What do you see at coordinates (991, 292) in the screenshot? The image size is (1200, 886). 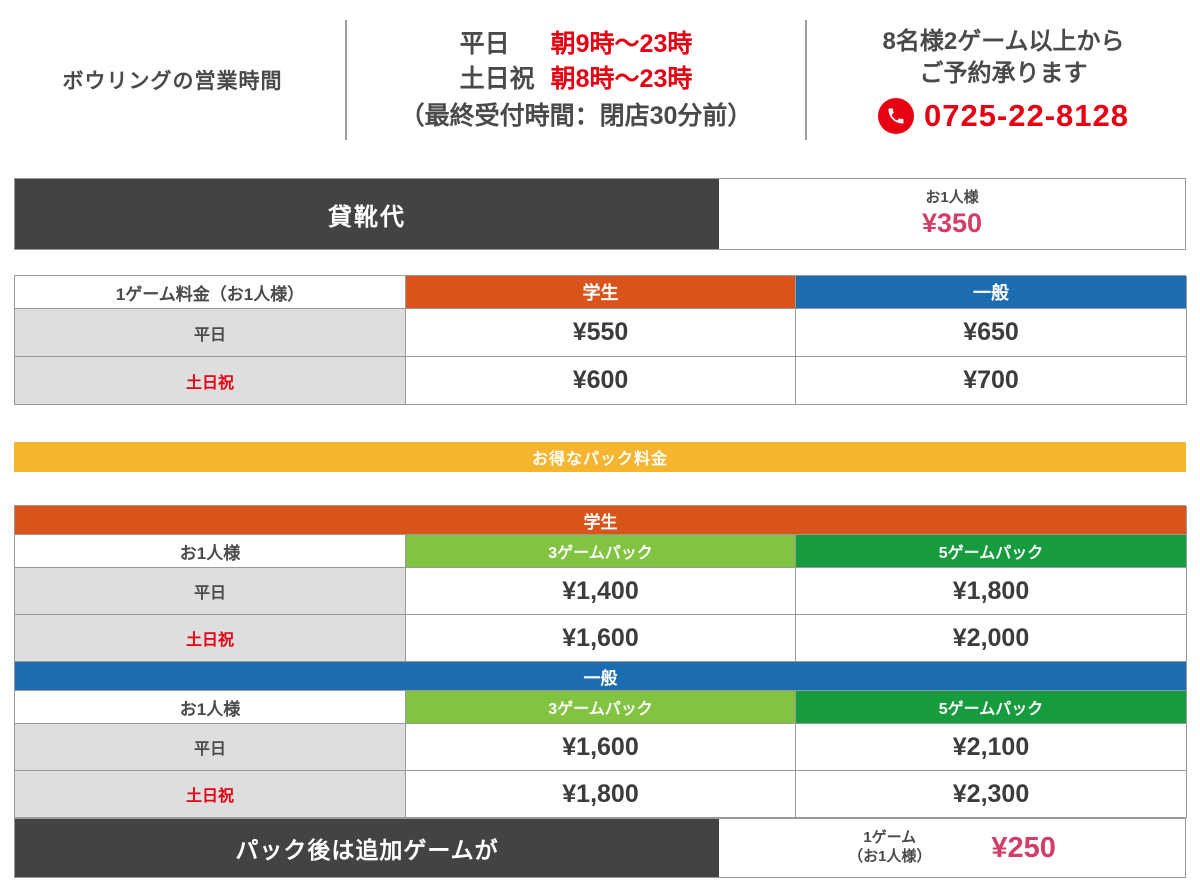 I see `single-game-header-general: 一般` at bounding box center [991, 292].